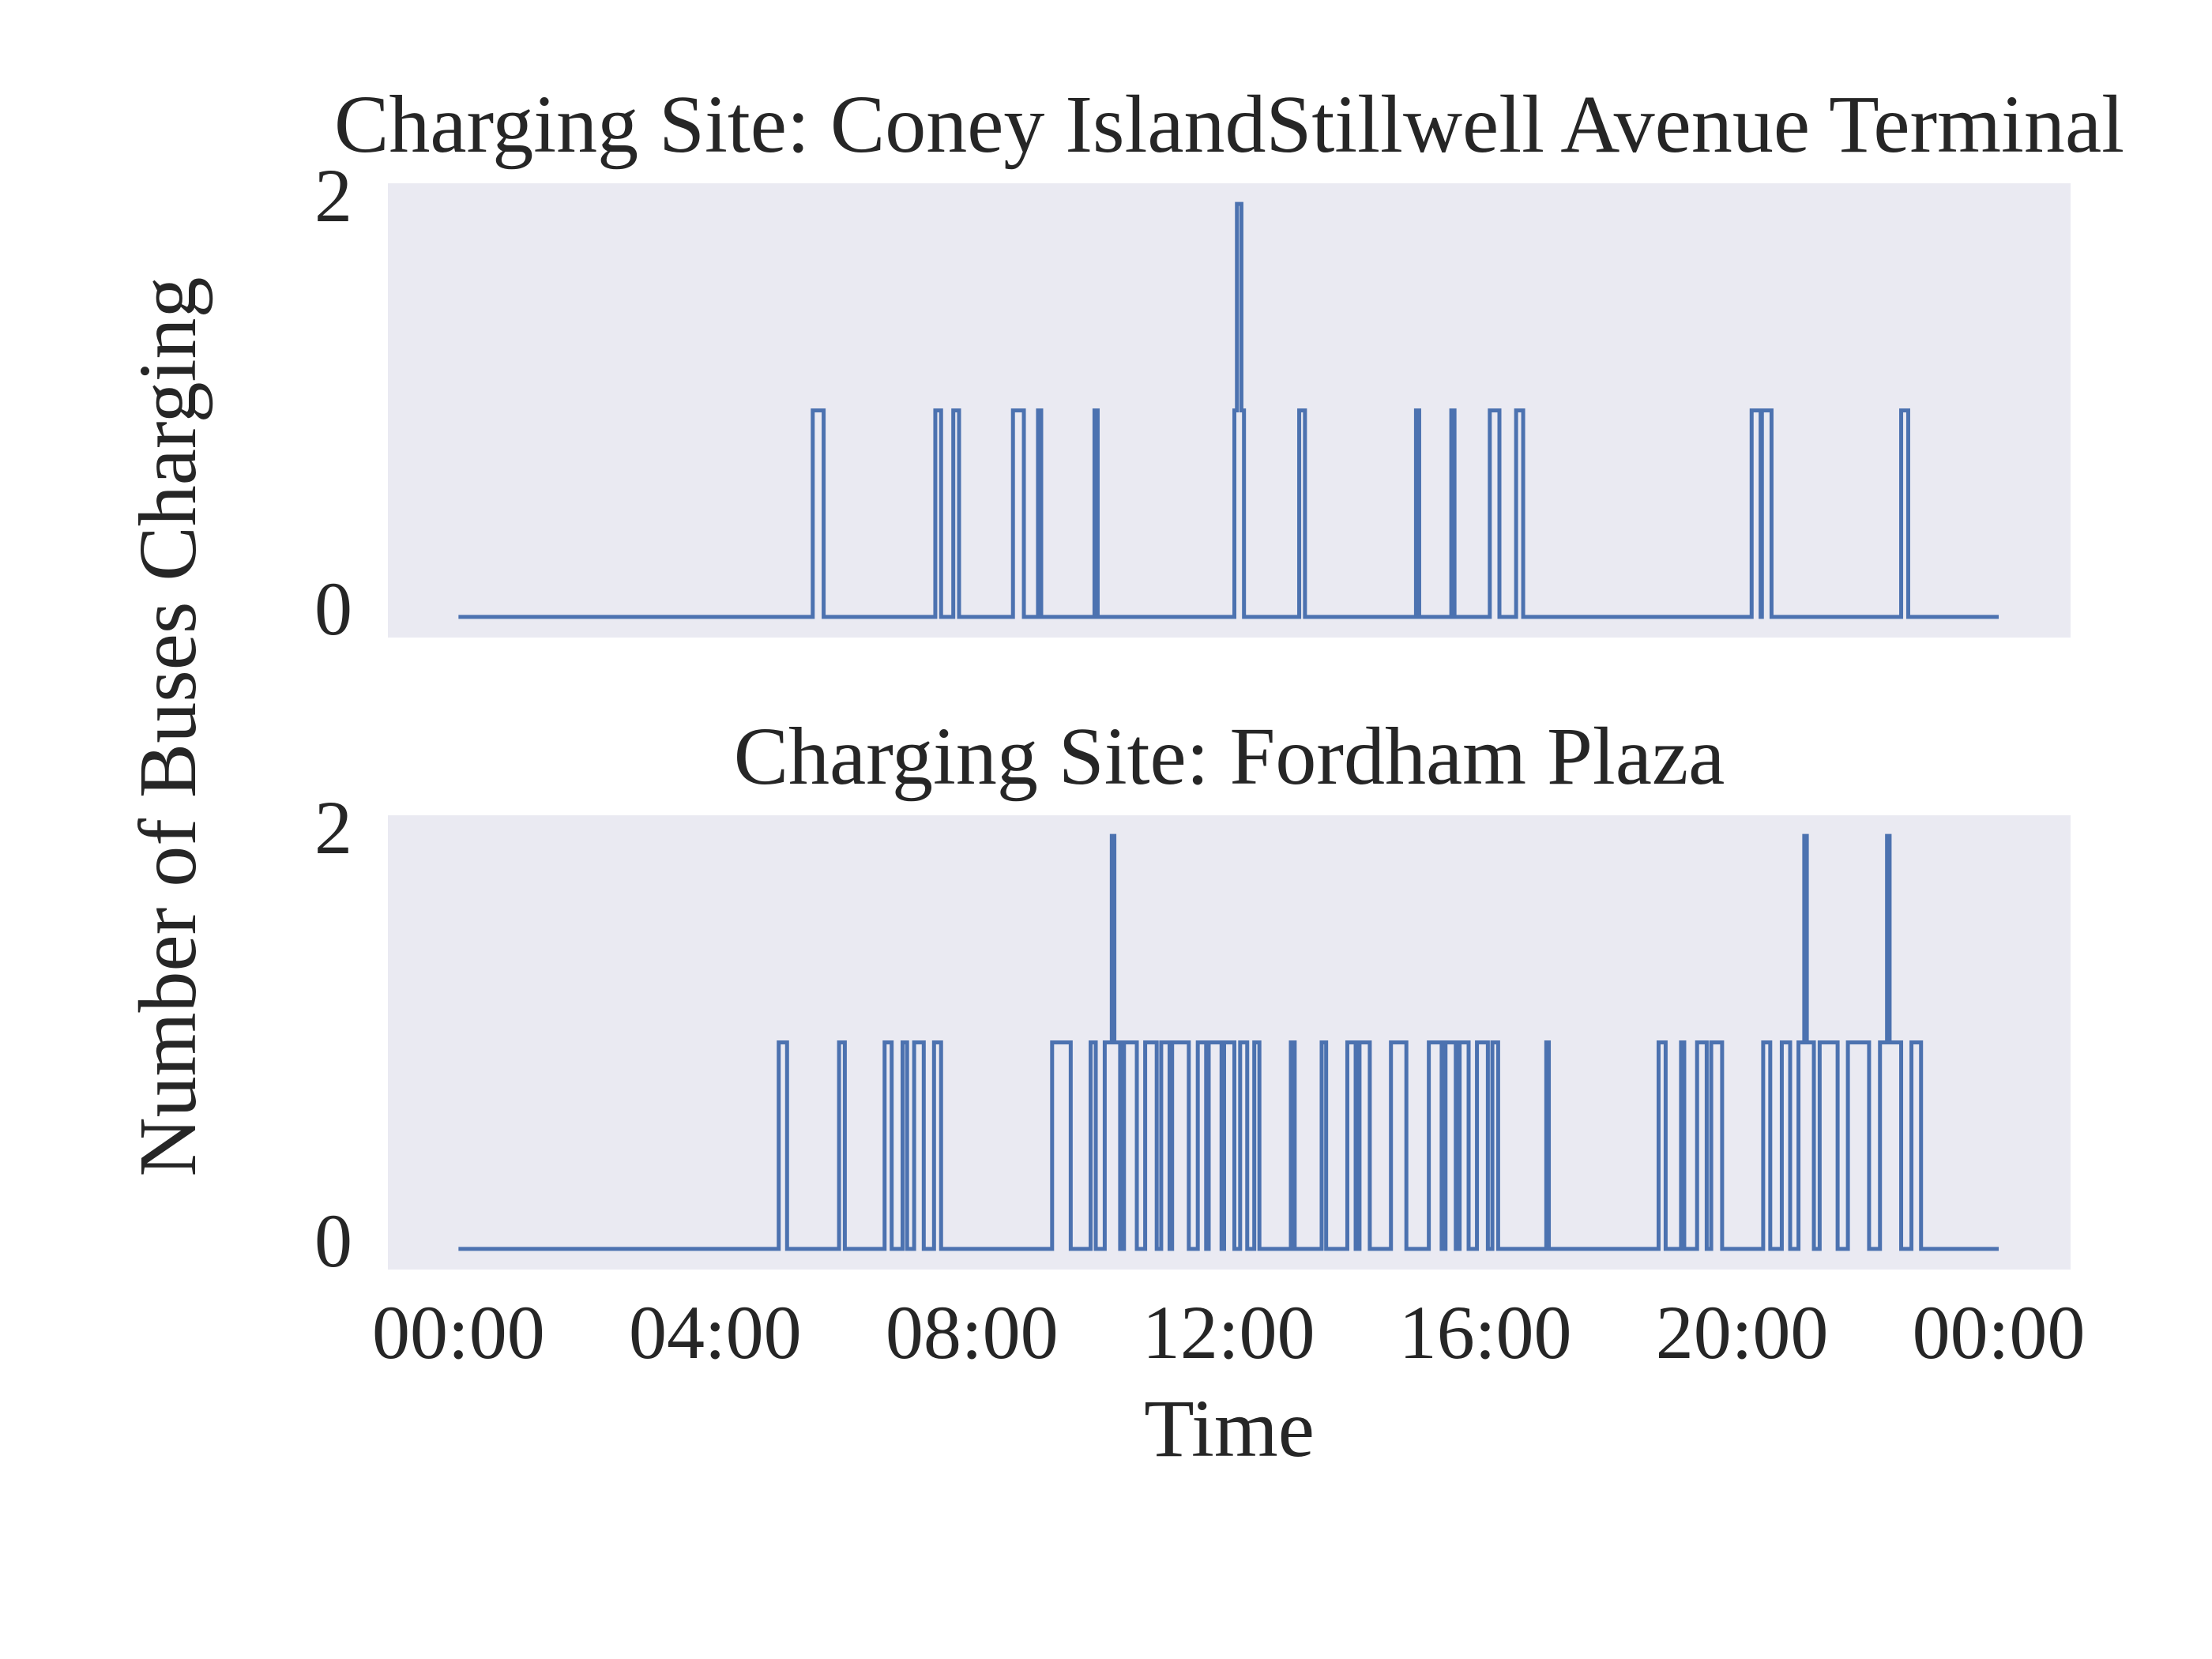 This screenshot has width=2212, height=1659. I want to click on x-axis-label: Time, so click(1230, 1428).